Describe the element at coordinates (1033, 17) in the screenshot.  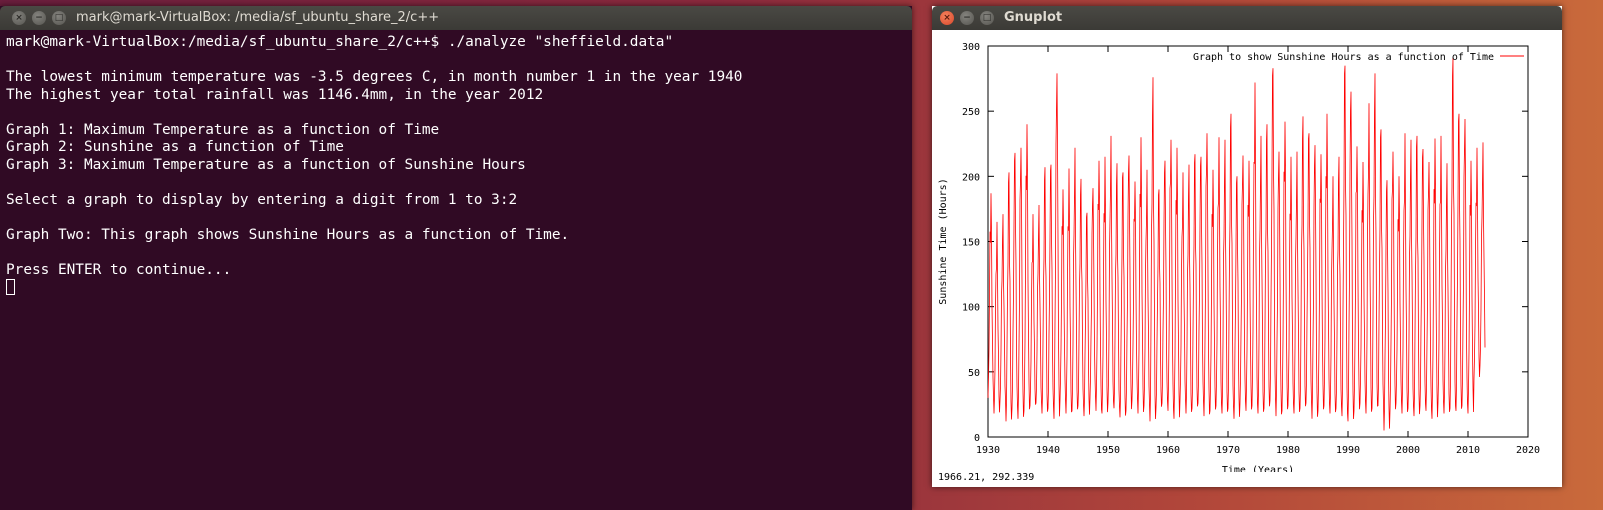
I see `gnuplot-title: Gnuplot` at that location.